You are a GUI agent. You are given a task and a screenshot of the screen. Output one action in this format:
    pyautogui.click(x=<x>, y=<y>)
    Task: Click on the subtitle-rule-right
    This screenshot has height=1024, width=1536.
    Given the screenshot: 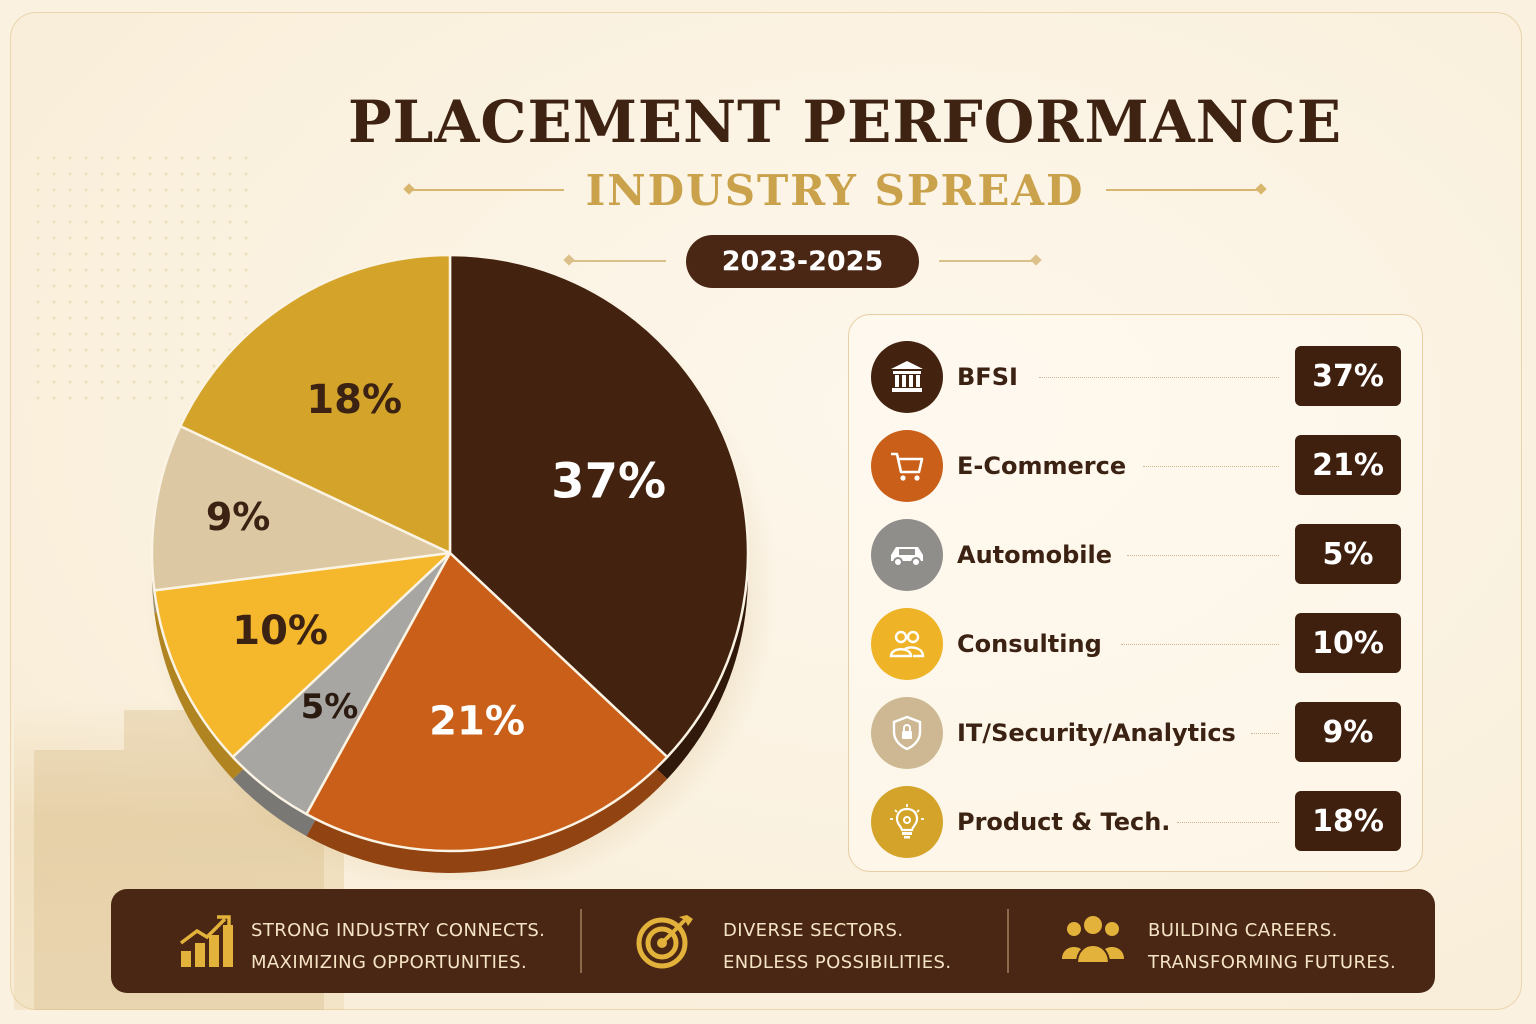 What is the action you would take?
    pyautogui.click(x=1186, y=190)
    